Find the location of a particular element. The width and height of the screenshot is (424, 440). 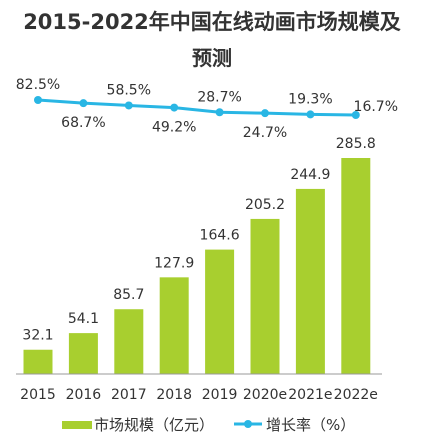

bar-value-label: 244.9 is located at coordinates (310, 175).